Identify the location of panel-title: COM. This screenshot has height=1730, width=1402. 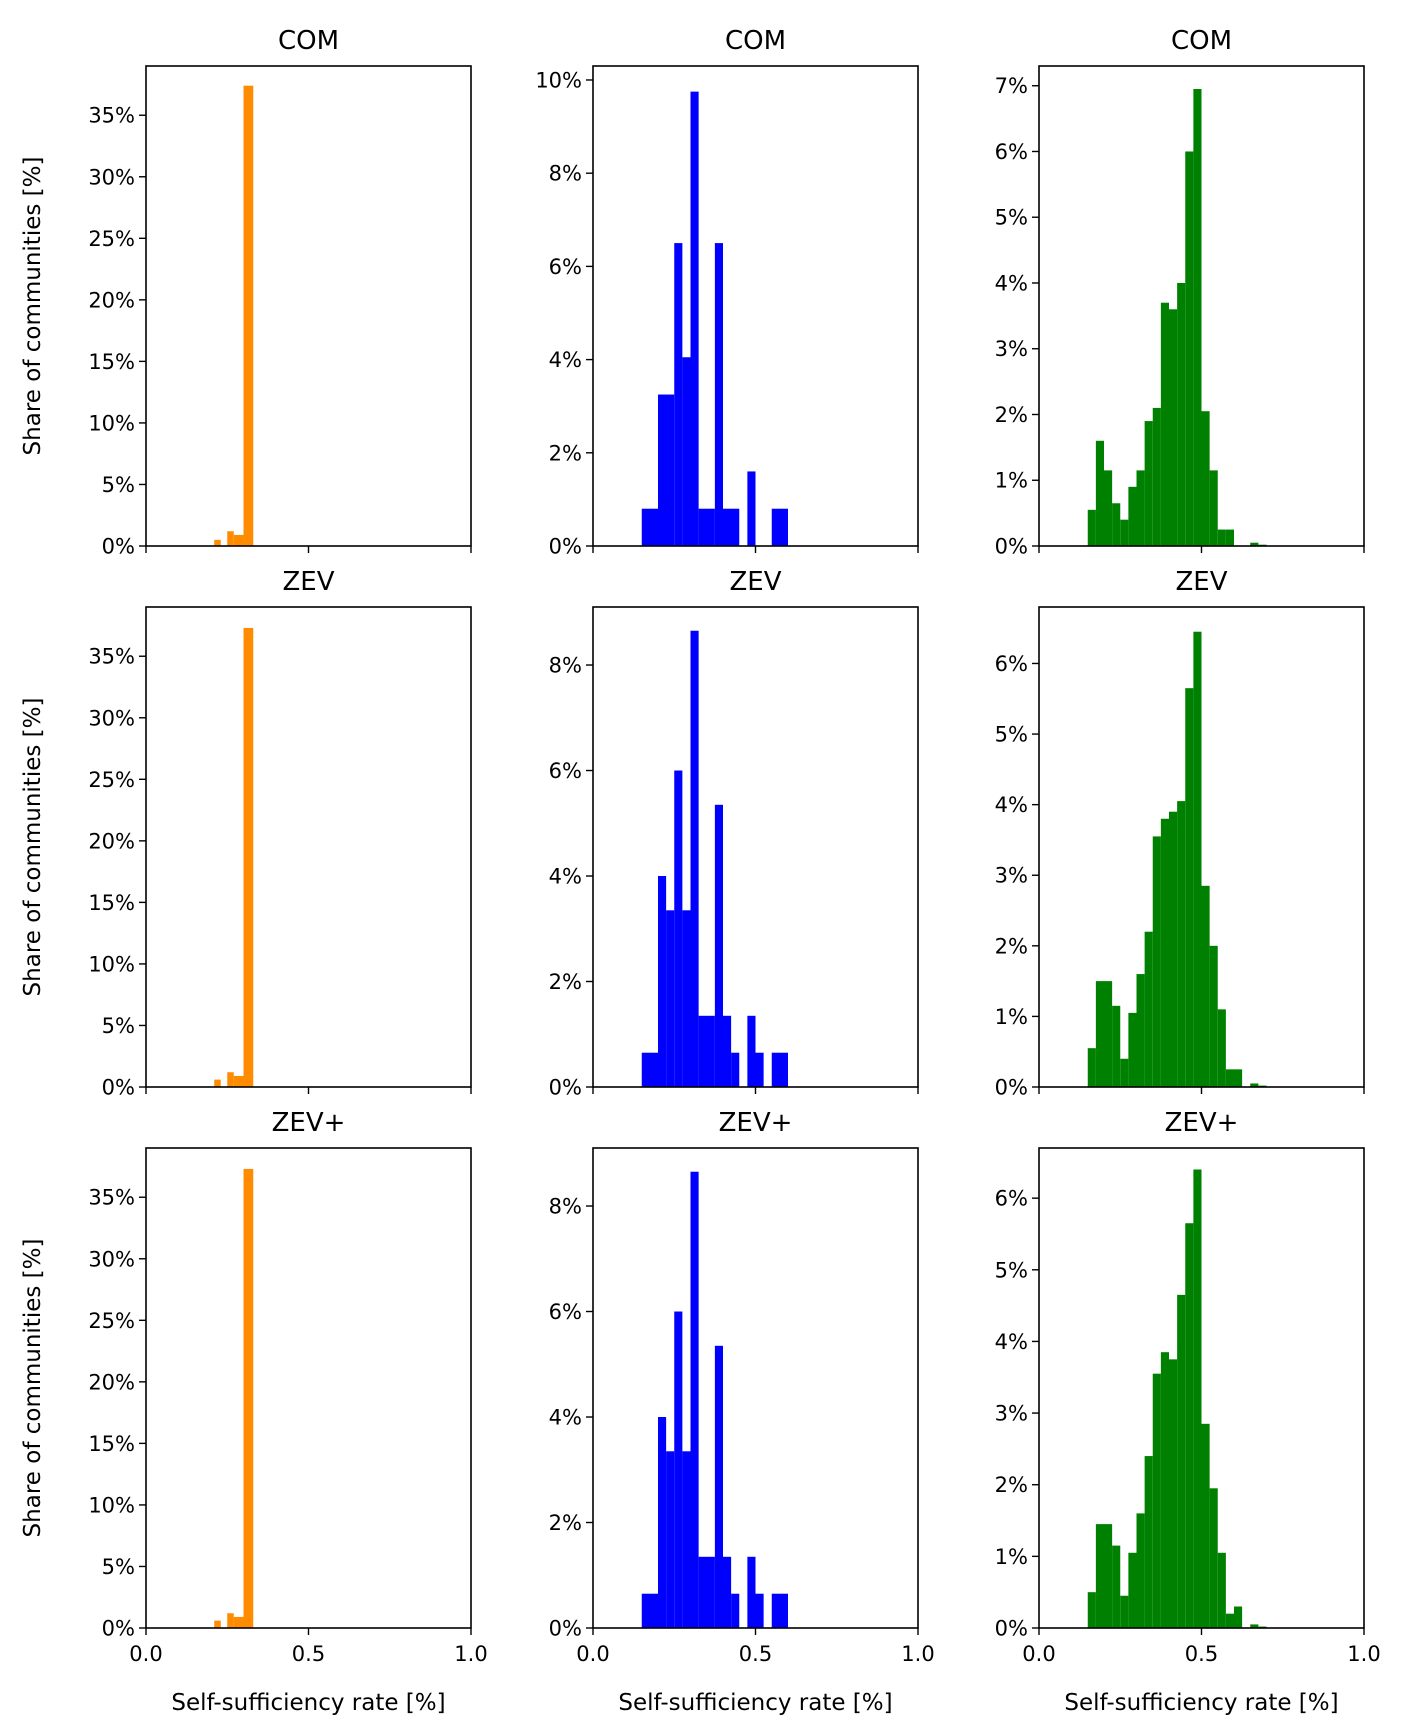
(1201, 41).